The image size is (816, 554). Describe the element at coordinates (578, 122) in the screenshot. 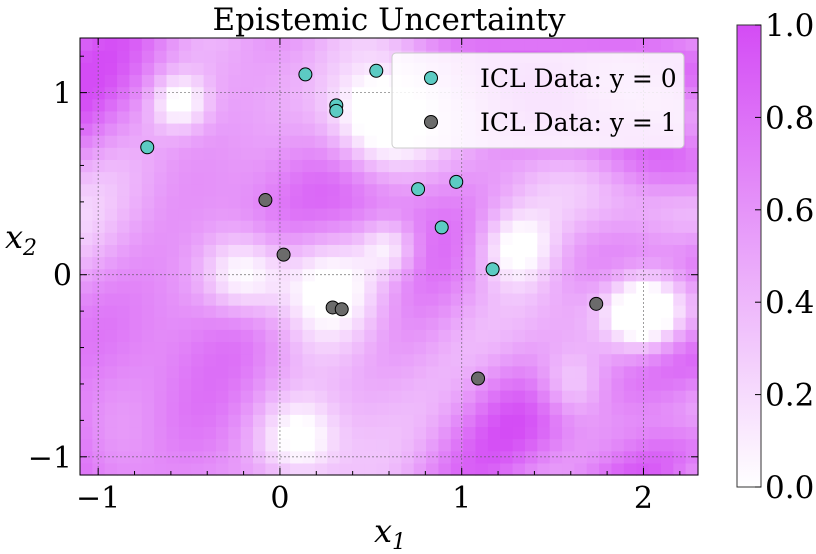

I see `legend-label: ICL Data: y = 1` at that location.